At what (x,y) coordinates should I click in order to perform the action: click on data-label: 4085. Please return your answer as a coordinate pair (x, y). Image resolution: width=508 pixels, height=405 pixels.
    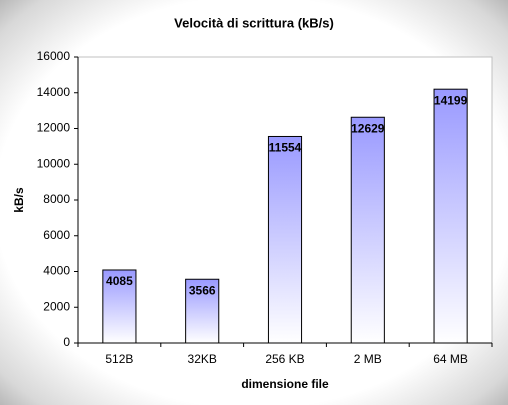
    Looking at the image, I should click on (119, 281).